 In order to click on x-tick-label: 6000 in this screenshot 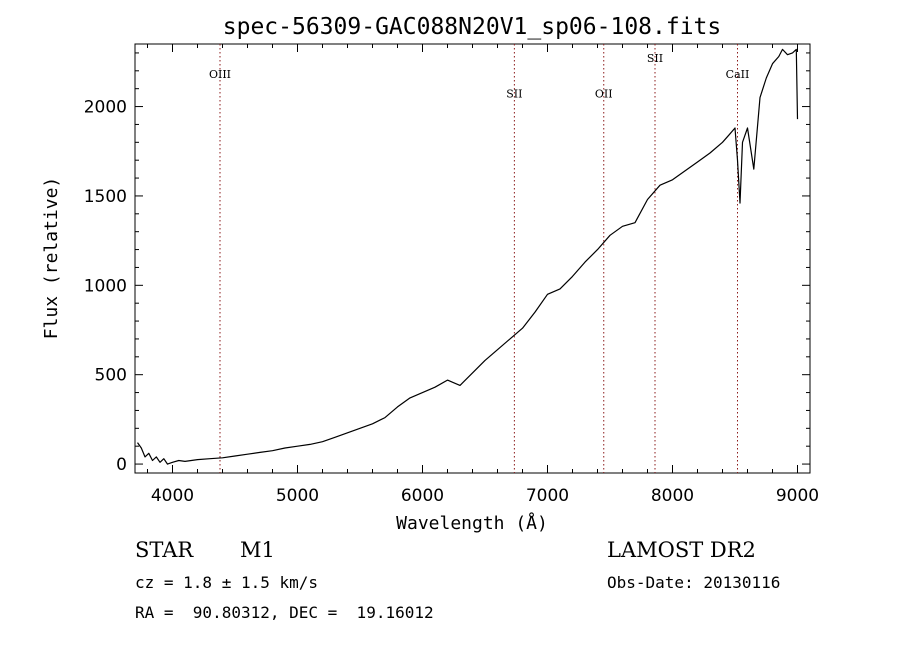, I will do `click(422, 496)`.